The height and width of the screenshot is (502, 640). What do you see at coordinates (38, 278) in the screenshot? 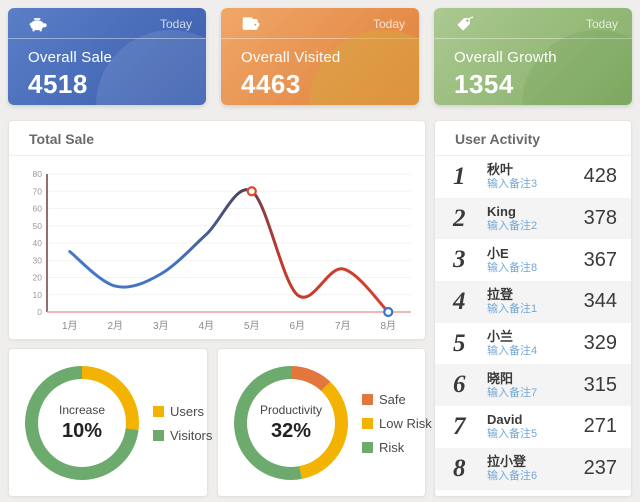
I see `svg-text: 20` at bounding box center [38, 278].